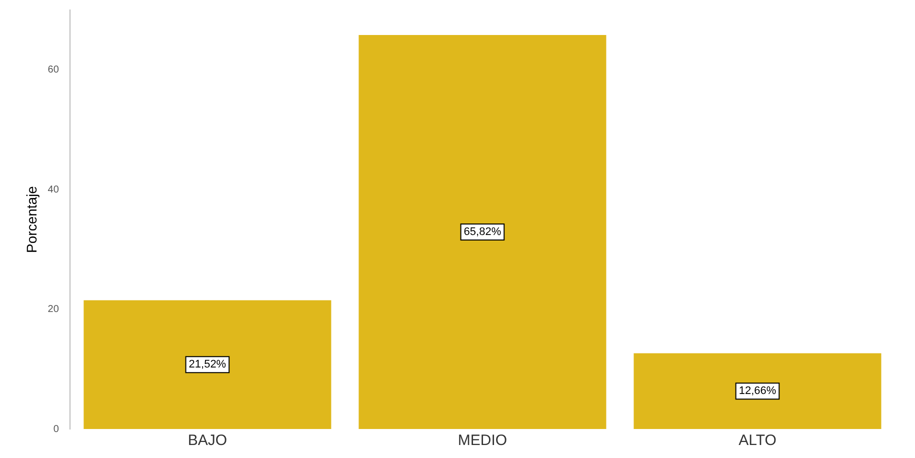 The width and height of the screenshot is (915, 458). I want to click on x-tick-label: MEDIO, so click(483, 441).